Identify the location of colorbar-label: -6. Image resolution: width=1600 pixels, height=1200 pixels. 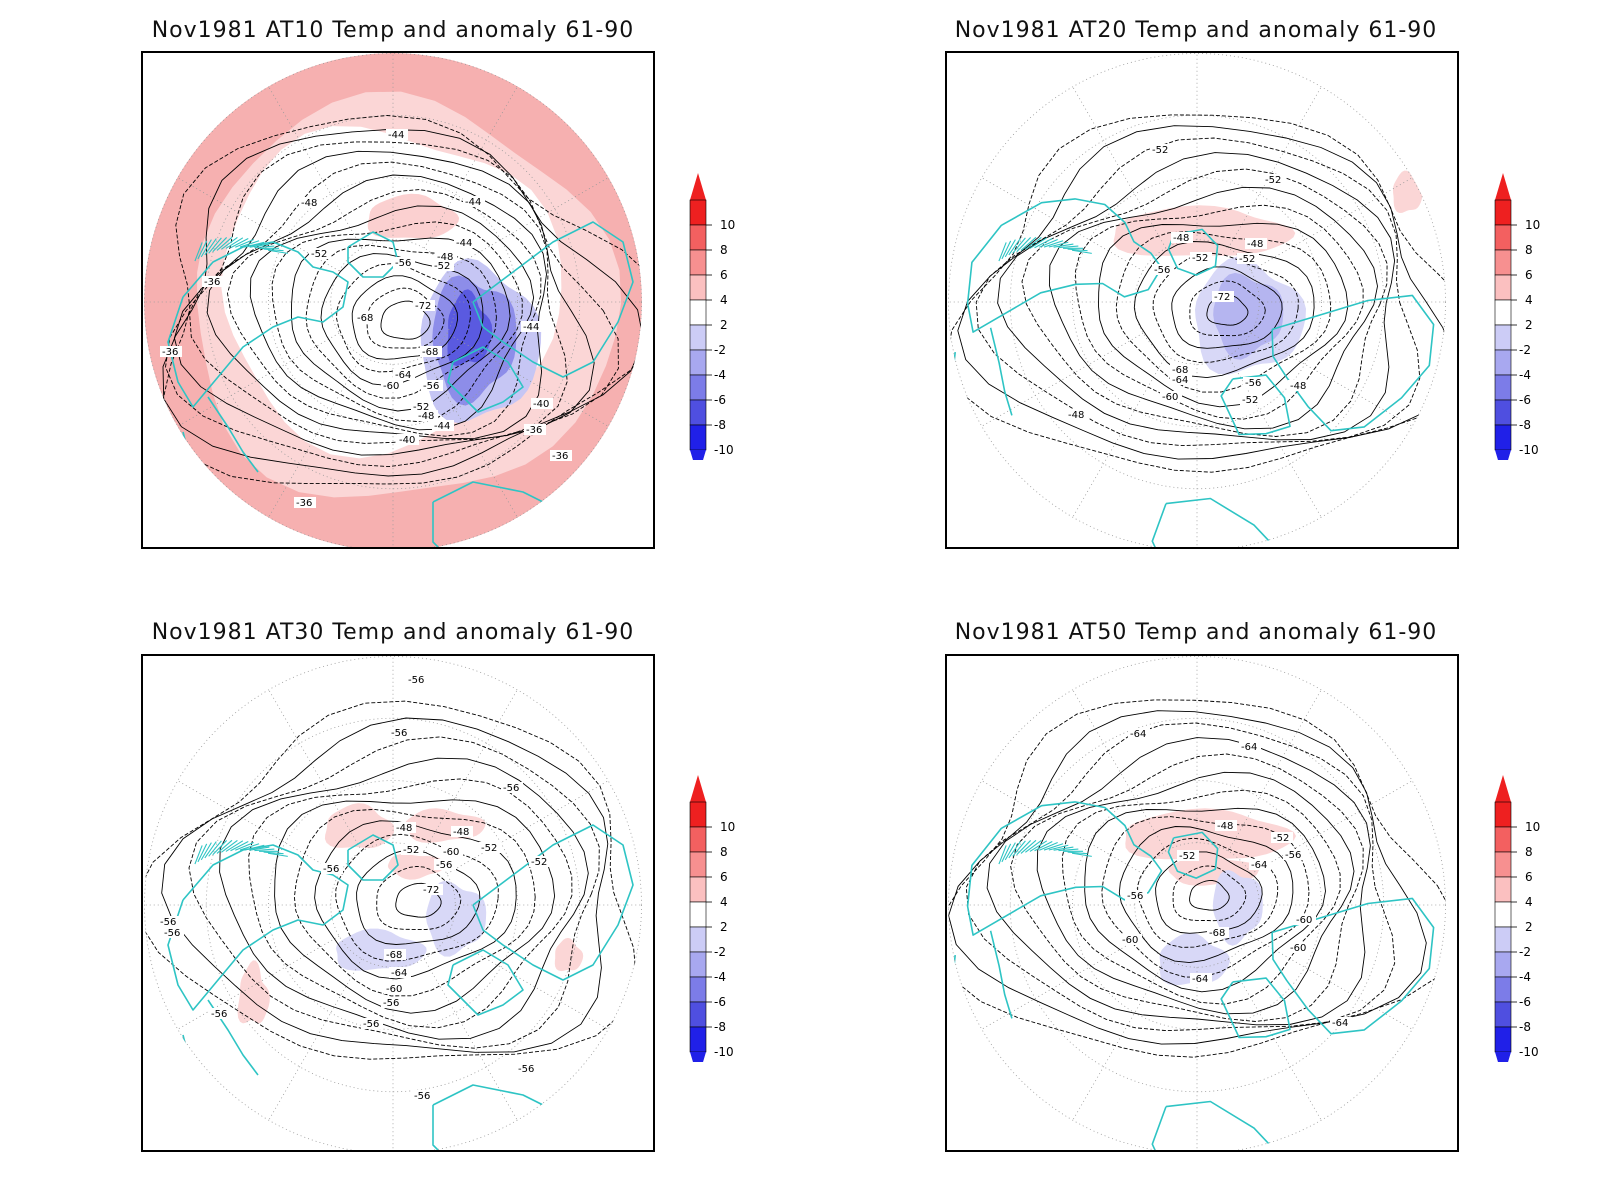
(720, 1002).